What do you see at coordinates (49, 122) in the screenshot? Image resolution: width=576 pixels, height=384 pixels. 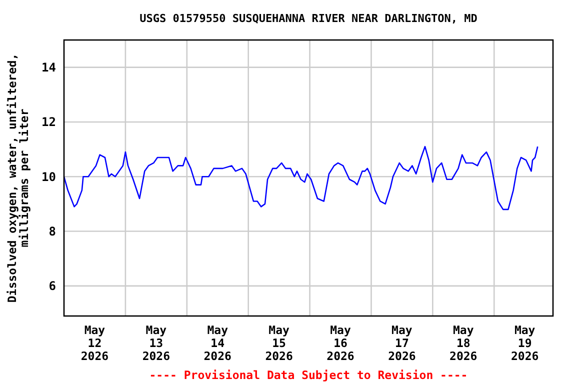 I see `y-tick-label: 12` at bounding box center [49, 122].